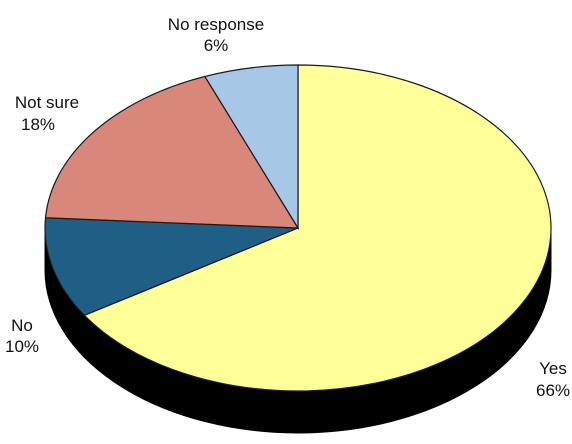 The height and width of the screenshot is (444, 572). I want to click on slice-label-not-sure-percent: 18%, so click(38, 124).